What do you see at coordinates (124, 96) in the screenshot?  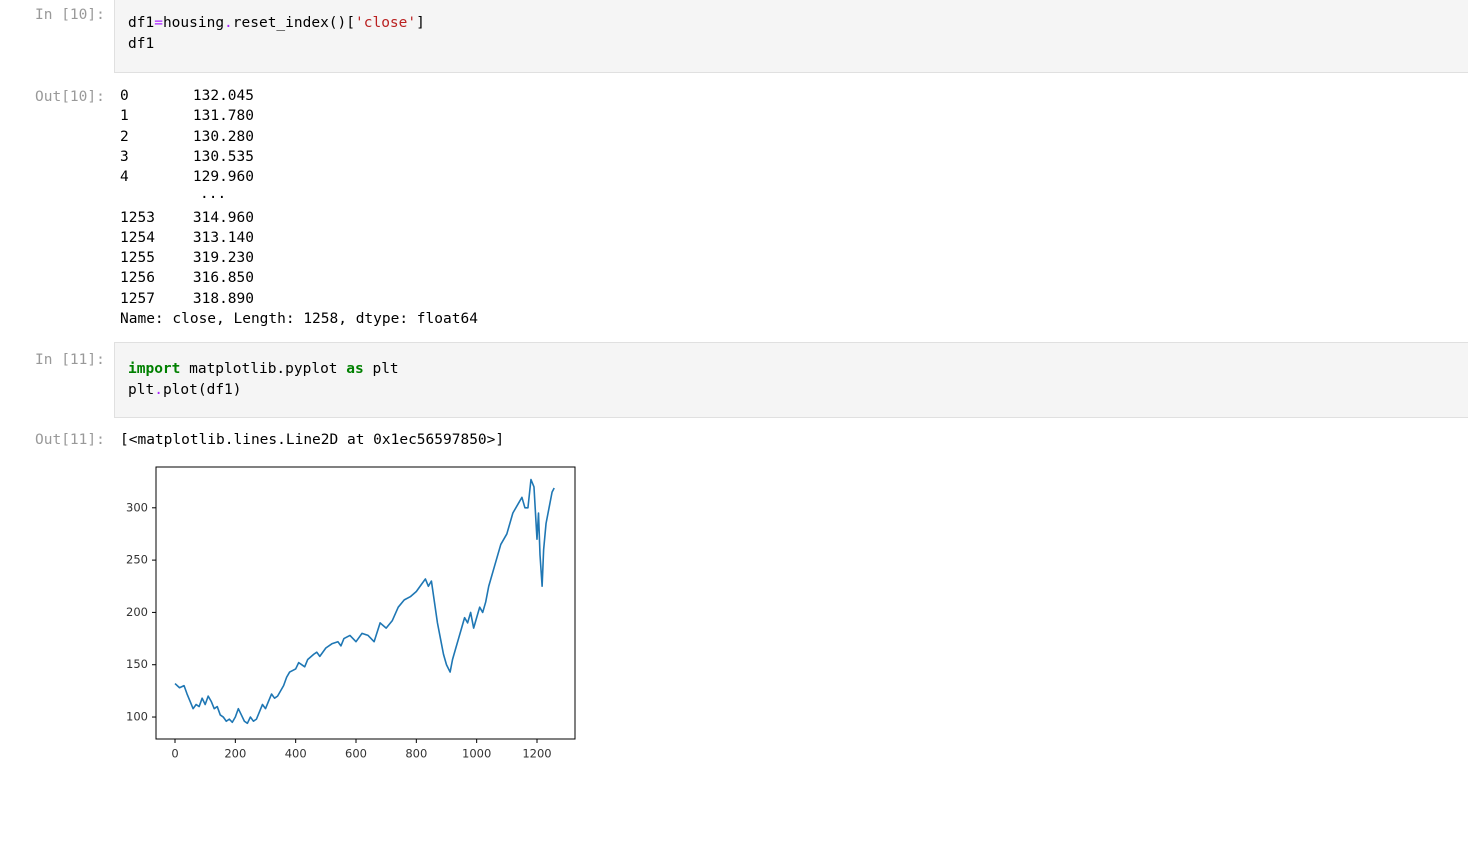 I see `row-index: 0` at bounding box center [124, 96].